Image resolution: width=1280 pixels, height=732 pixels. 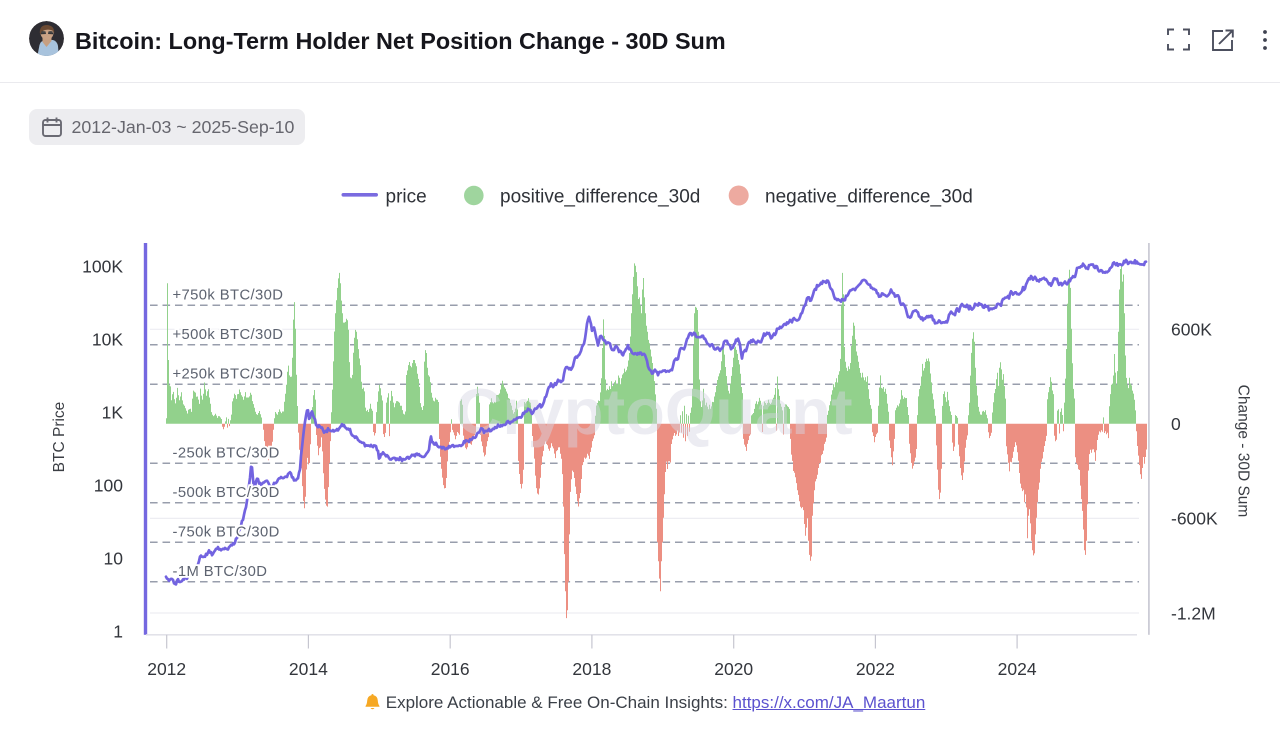 What do you see at coordinates (1243, 451) in the screenshot?
I see `svg-text: Change - 30D Sum` at bounding box center [1243, 451].